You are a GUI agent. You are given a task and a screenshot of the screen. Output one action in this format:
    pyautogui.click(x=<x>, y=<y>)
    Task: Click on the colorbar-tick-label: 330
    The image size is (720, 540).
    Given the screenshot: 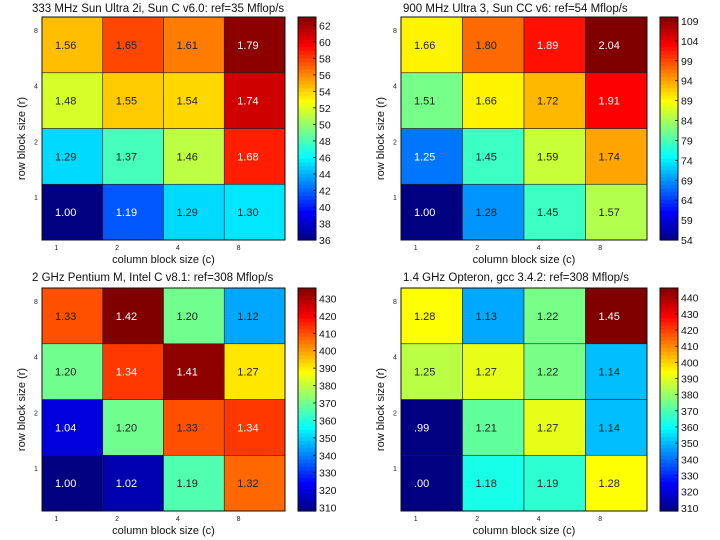 What is the action you would take?
    pyautogui.click(x=690, y=476)
    